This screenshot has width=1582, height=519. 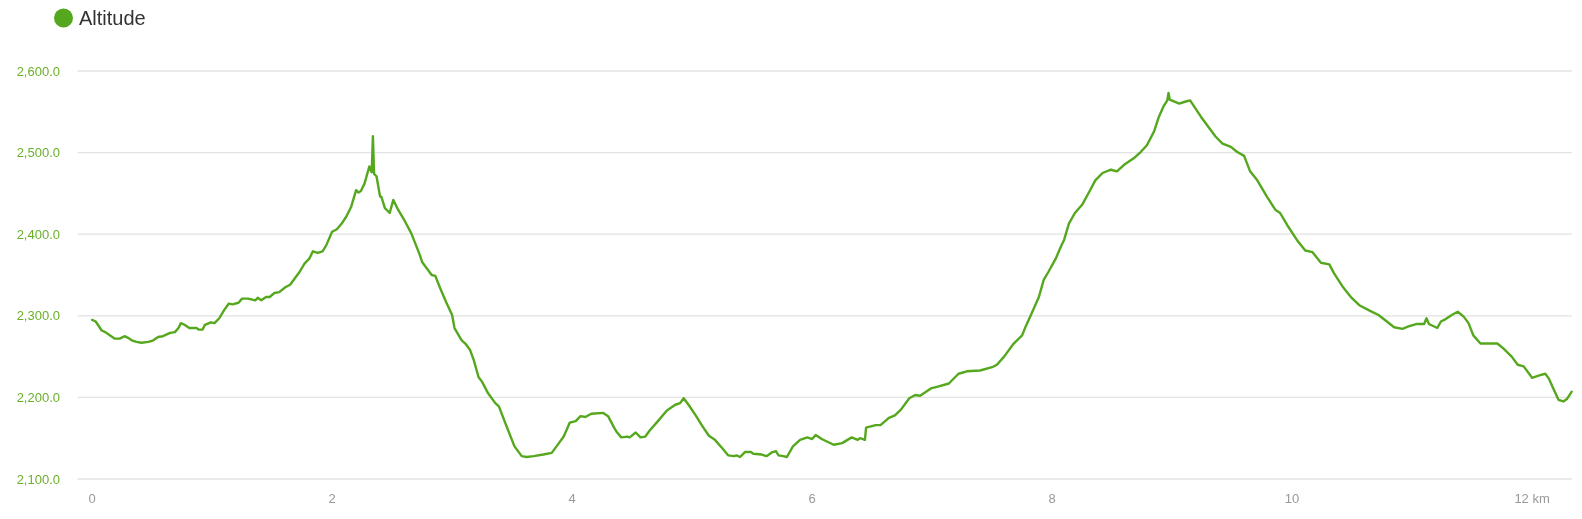 What do you see at coordinates (38, 234) in the screenshot?
I see `y-tick-label: 2,400.0` at bounding box center [38, 234].